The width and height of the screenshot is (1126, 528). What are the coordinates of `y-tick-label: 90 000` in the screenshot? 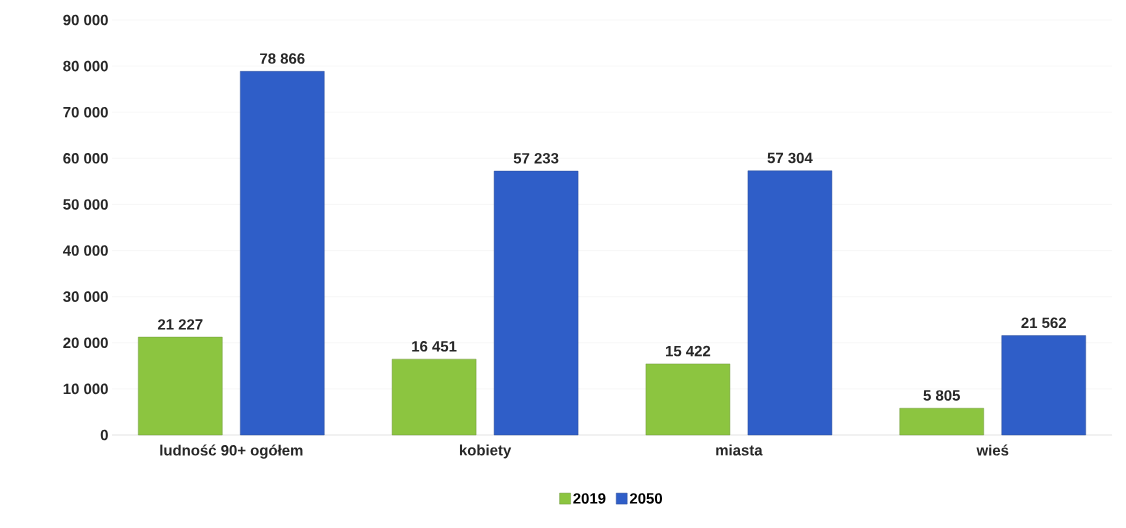 It's located at (85, 20).